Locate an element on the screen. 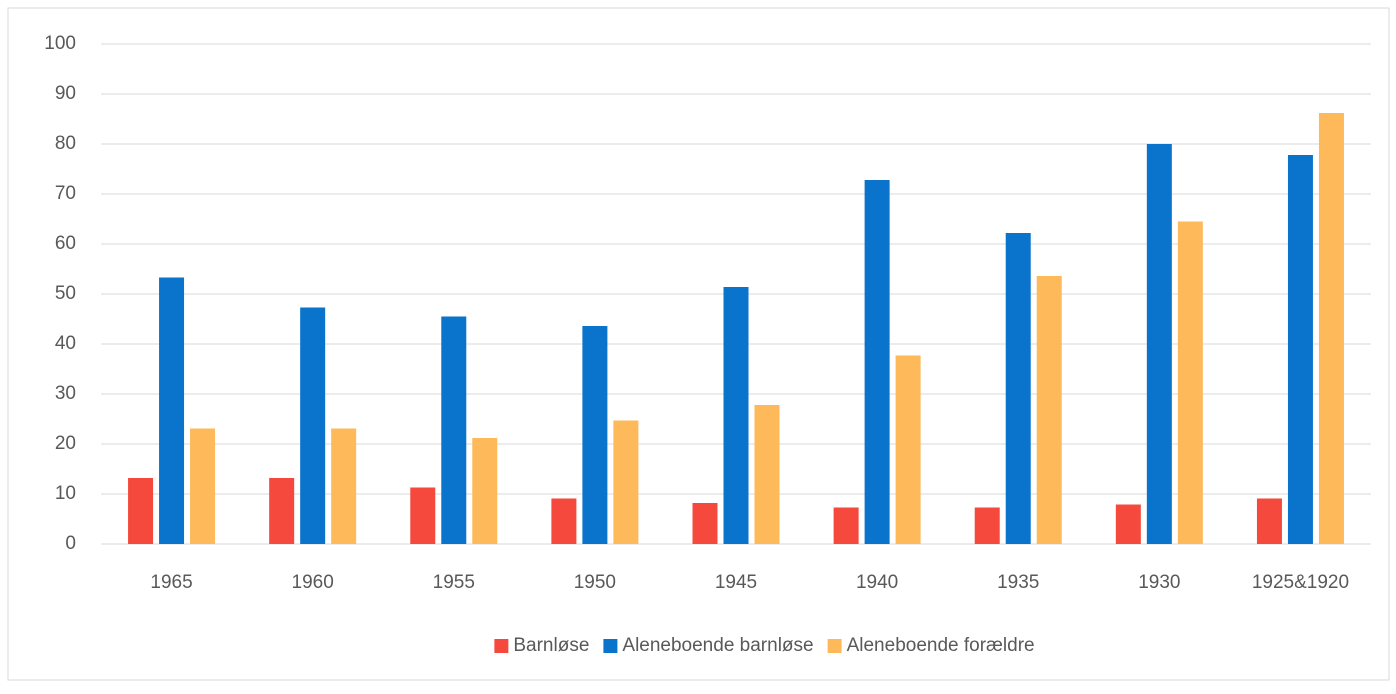 The width and height of the screenshot is (1396, 694). y-tick-label: 70 is located at coordinates (65, 193).